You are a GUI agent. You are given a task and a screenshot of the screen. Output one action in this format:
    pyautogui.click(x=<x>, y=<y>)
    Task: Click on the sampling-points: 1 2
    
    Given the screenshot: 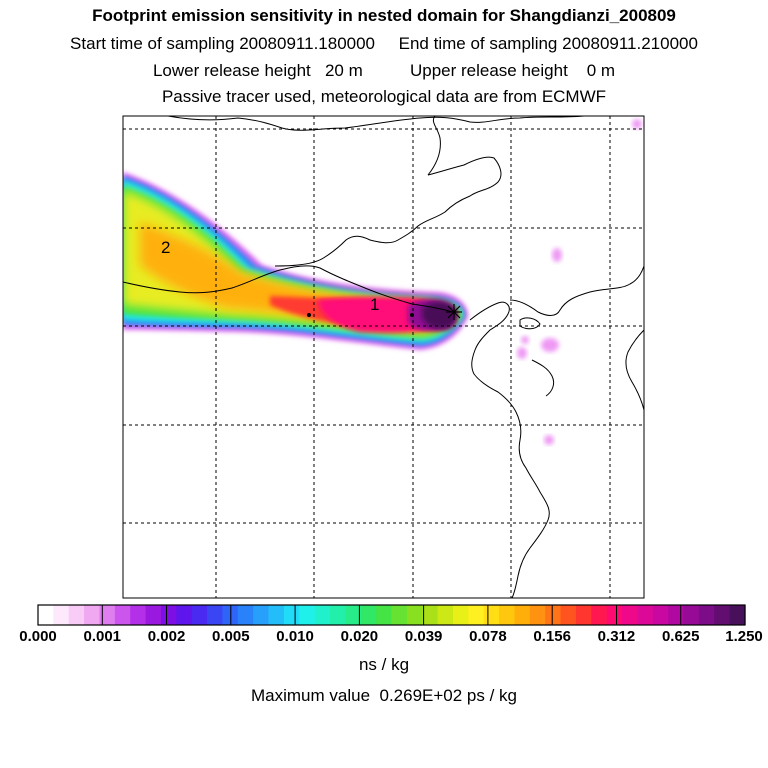 What is the action you would take?
    pyautogui.click(x=311, y=279)
    